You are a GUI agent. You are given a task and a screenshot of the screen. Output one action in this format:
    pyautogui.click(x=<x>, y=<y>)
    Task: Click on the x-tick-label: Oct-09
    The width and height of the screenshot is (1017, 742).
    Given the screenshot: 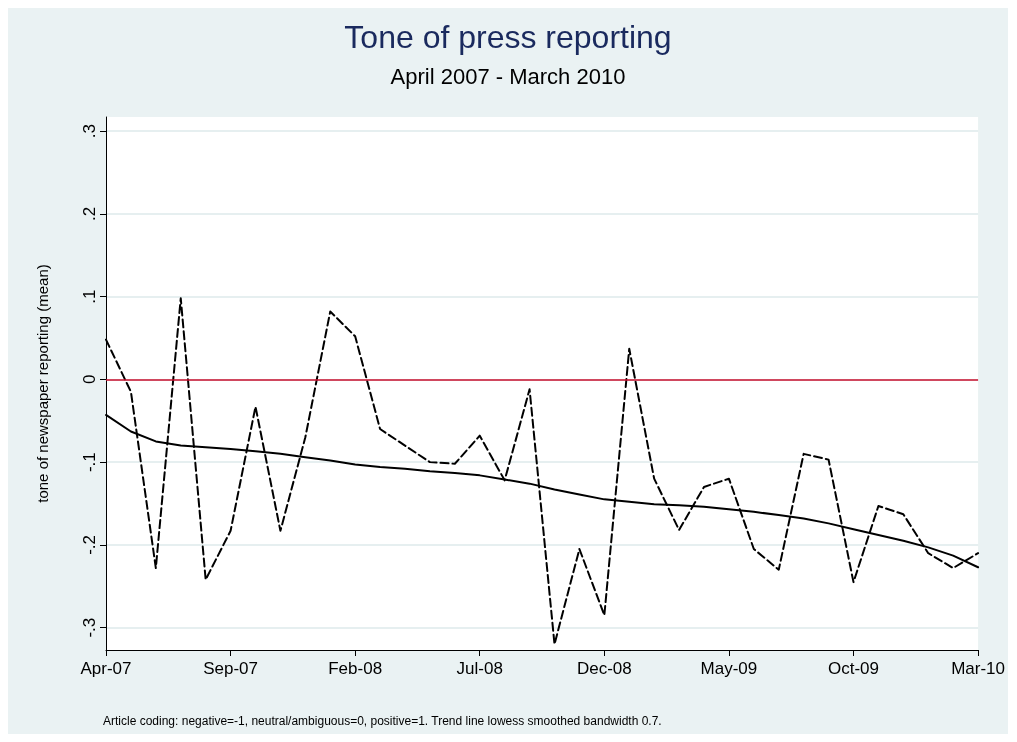 What is the action you would take?
    pyautogui.click(x=853, y=668)
    